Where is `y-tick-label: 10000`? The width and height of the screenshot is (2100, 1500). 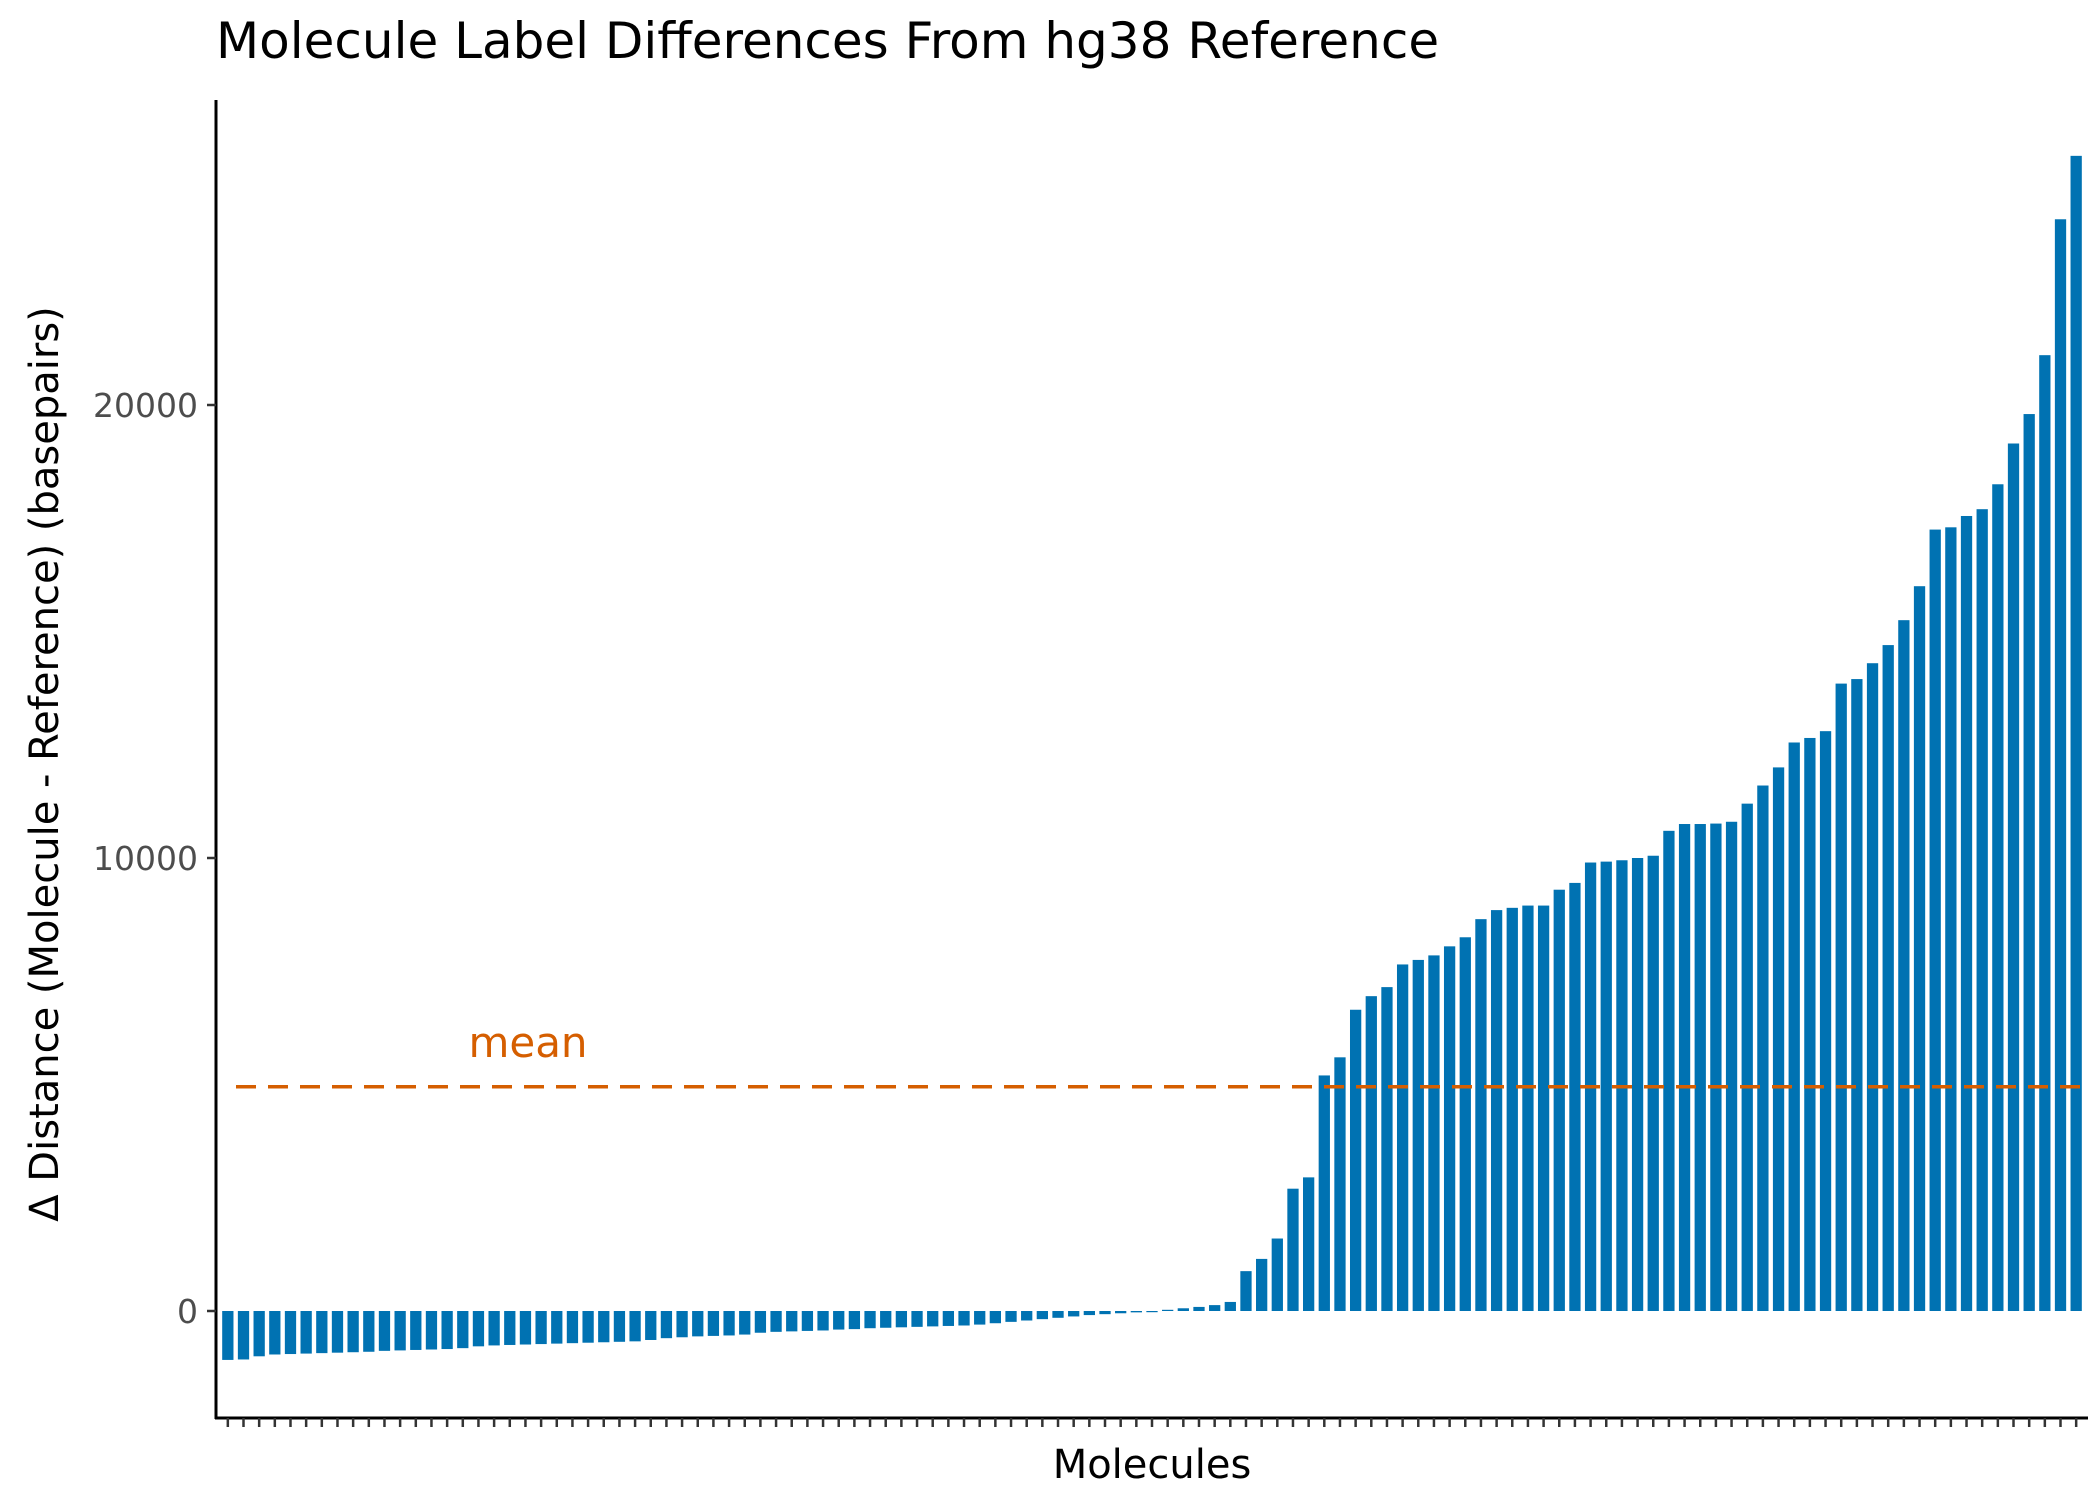 y-tick-label: 10000 is located at coordinates (145, 858).